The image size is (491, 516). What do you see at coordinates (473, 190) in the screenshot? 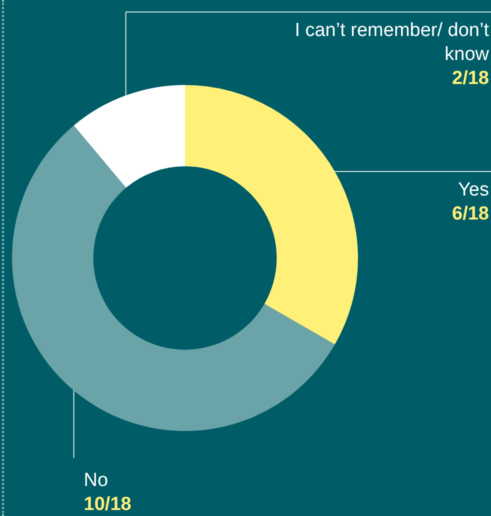
I see `slice-label: Yes` at bounding box center [473, 190].